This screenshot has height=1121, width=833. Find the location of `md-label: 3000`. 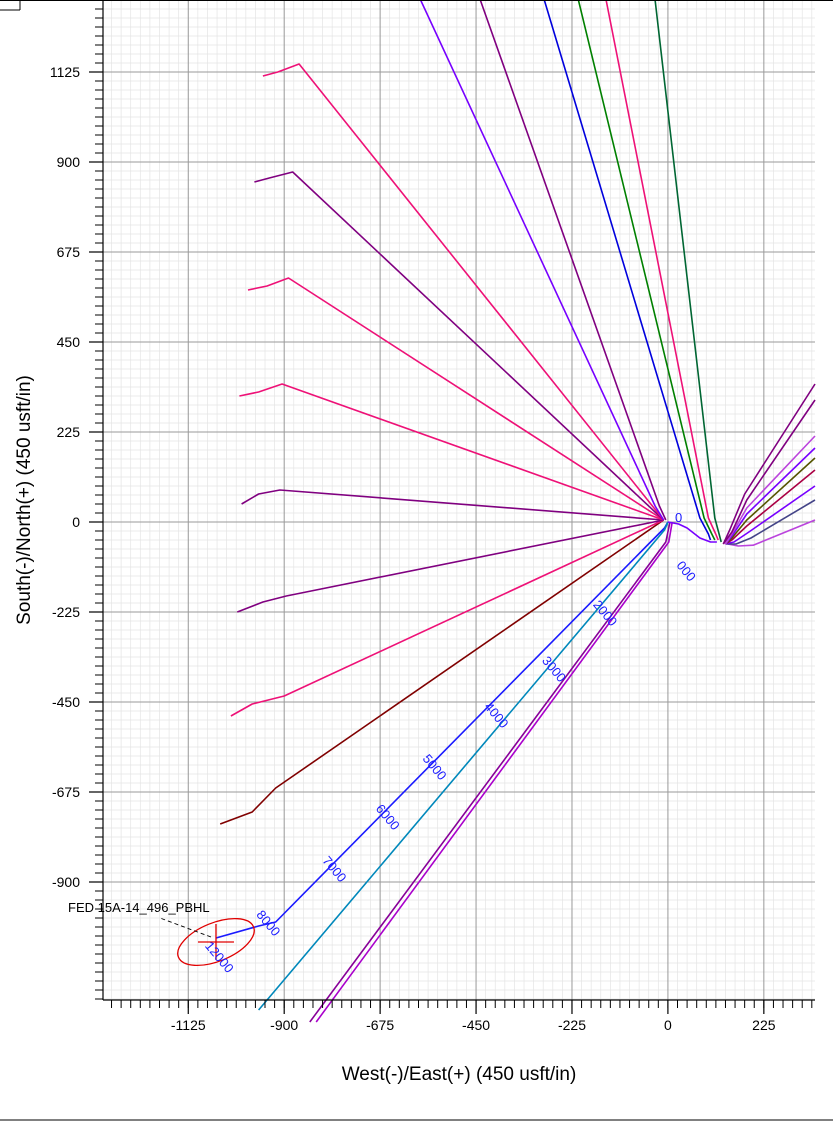

md-label: 3000 is located at coordinates (554, 669).